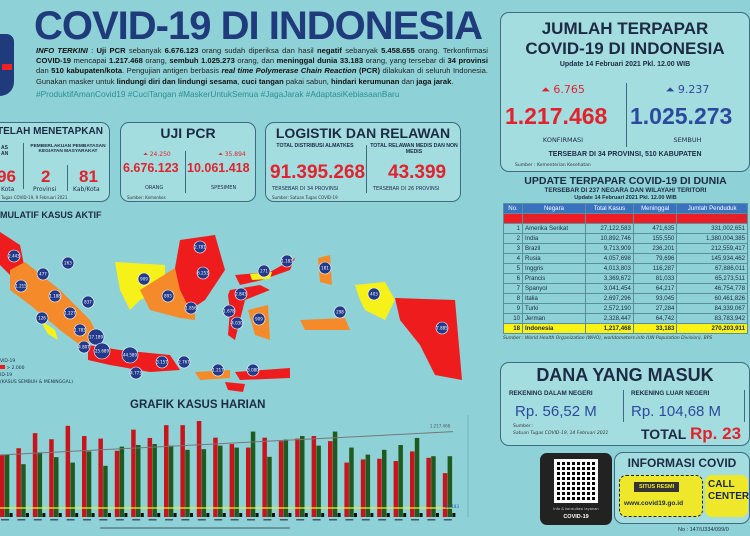 This screenshot has height=536, width=750. I want to click on table-cell: Amerika Serikat, so click(554, 228).